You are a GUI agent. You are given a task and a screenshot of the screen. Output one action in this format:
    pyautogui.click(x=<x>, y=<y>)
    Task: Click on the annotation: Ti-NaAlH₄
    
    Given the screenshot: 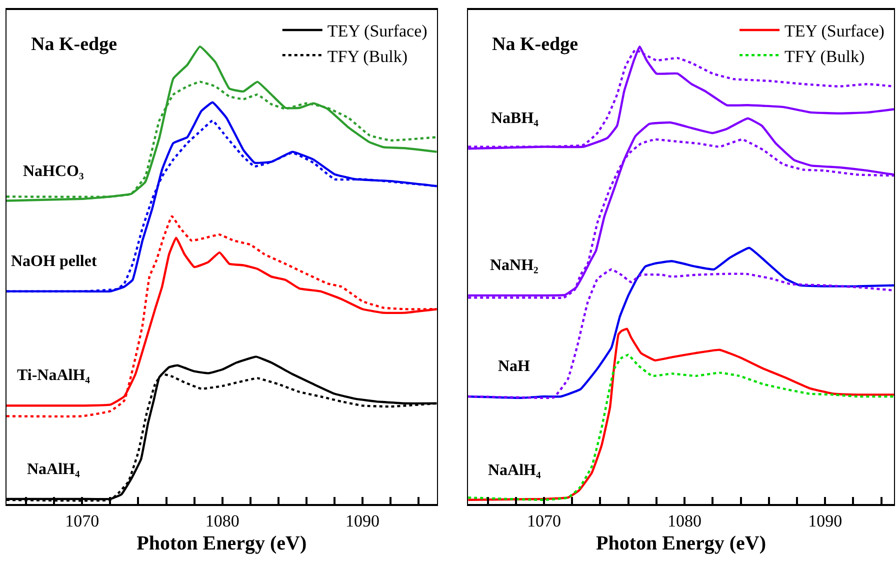 What is the action you would take?
    pyautogui.click(x=53, y=375)
    